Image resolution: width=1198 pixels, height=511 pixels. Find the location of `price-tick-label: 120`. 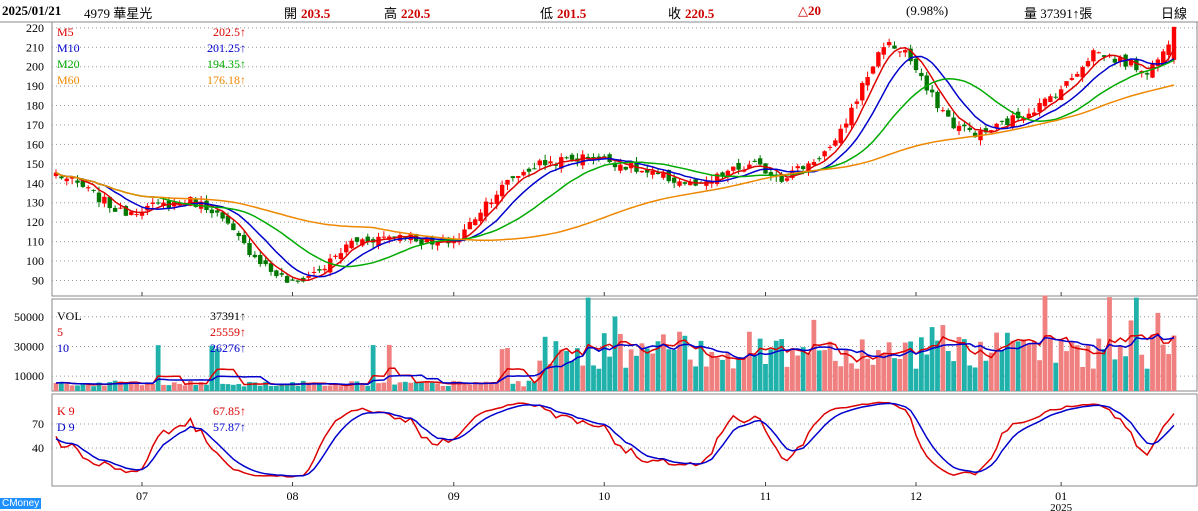

price-tick-label: 120 is located at coordinates (35, 222).